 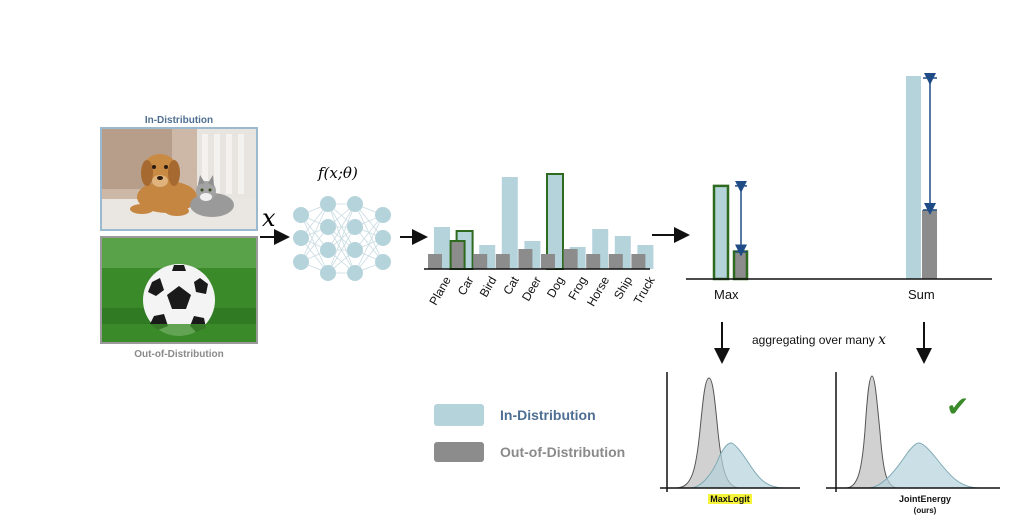 What do you see at coordinates (721, 232) in the screenshot?
I see `max-bar-in-distribution` at bounding box center [721, 232].